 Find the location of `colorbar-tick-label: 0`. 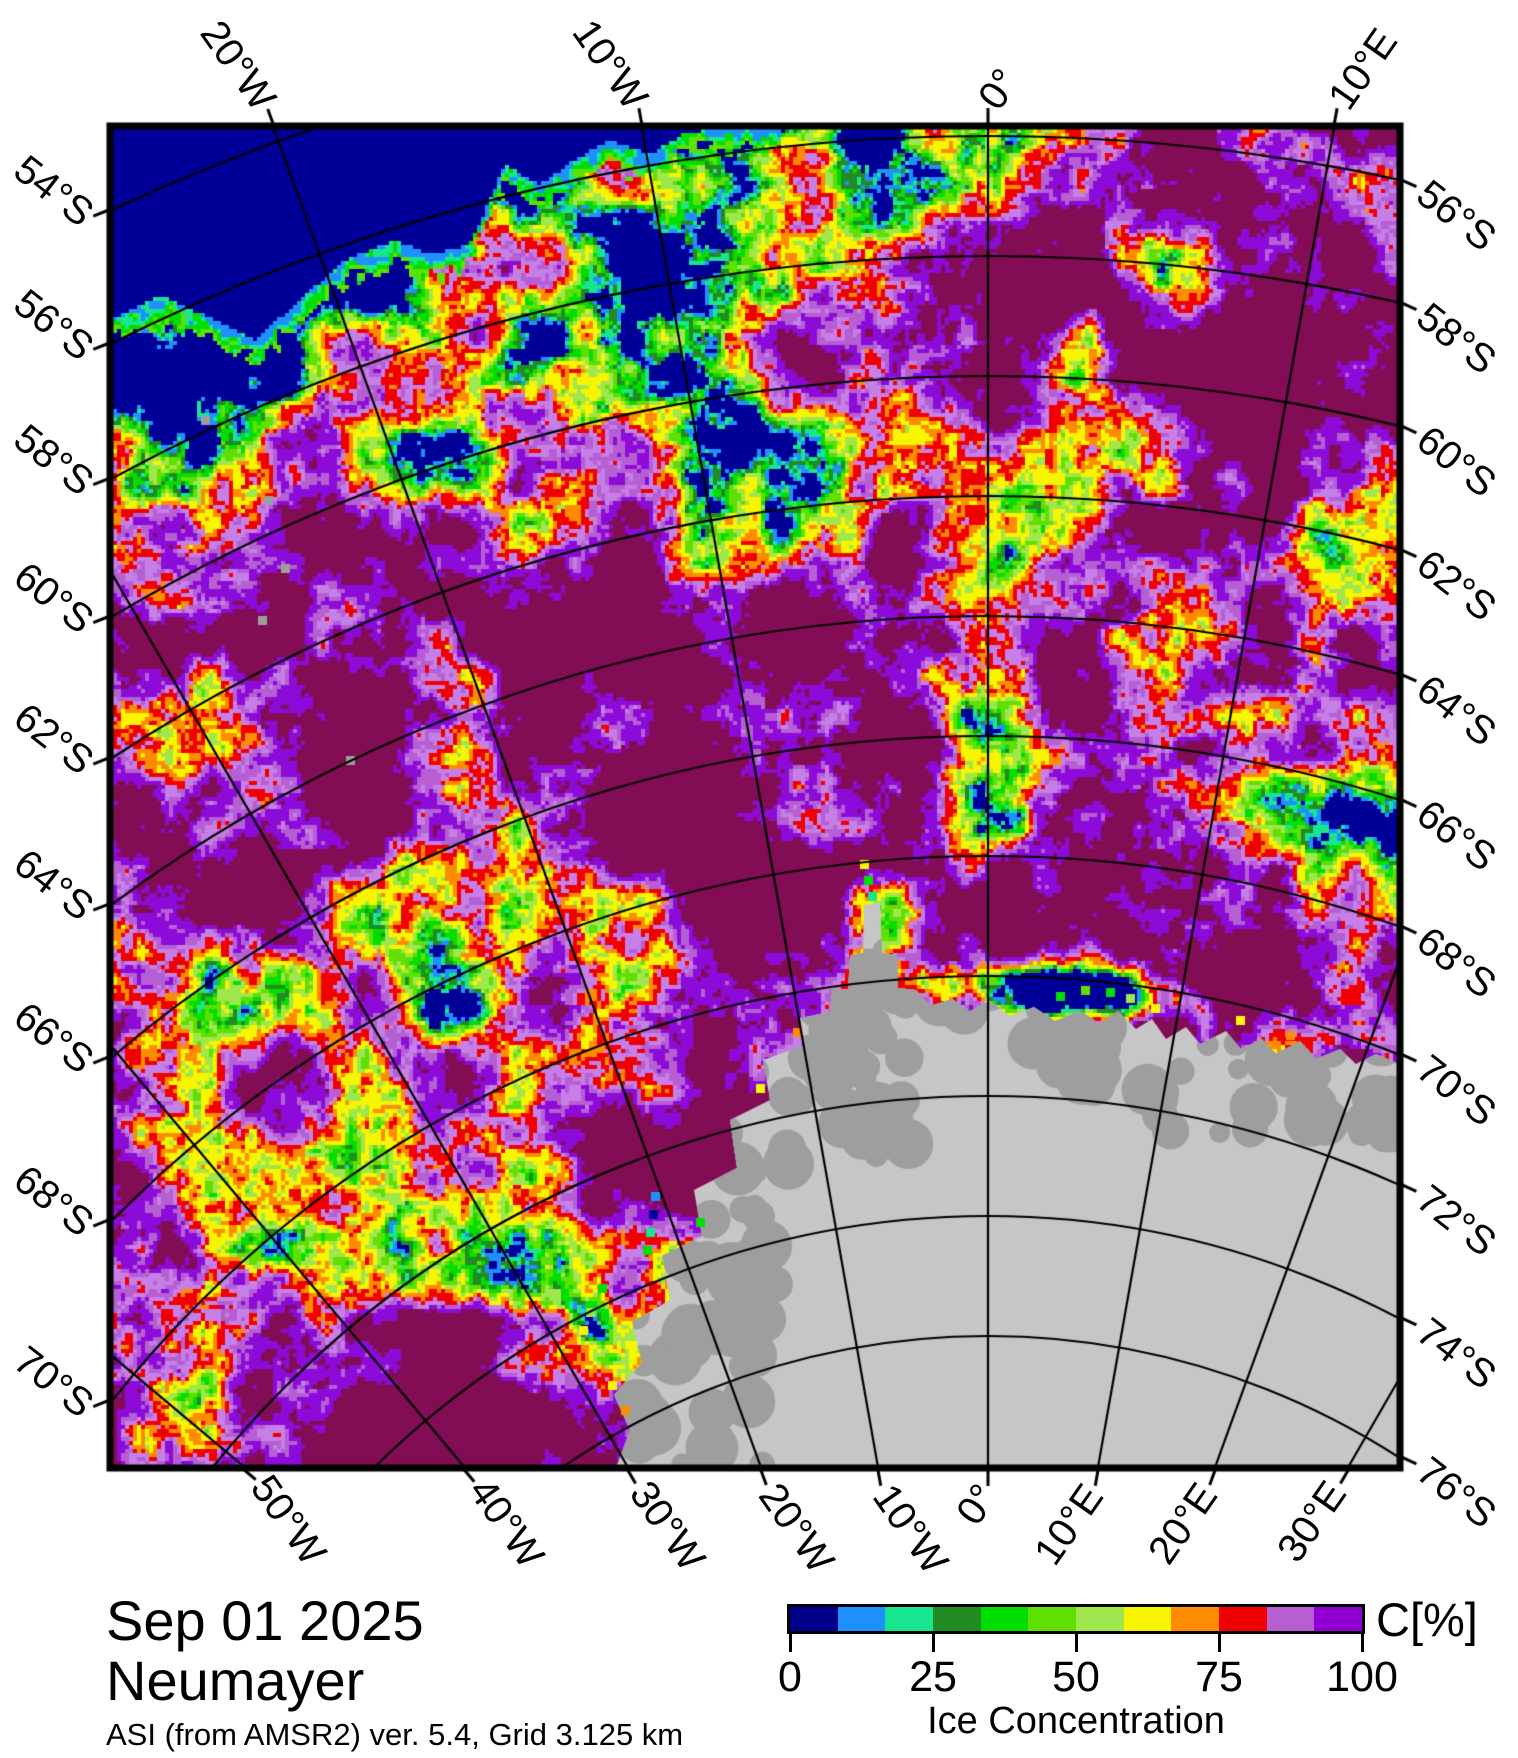

colorbar-tick-label: 0 is located at coordinates (790, 1677).